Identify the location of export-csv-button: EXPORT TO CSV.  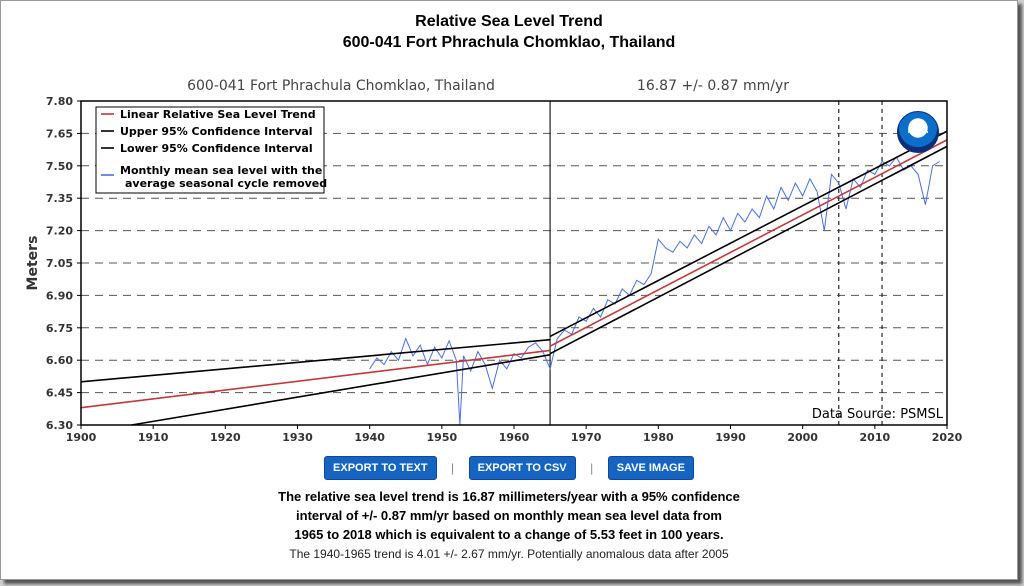
(522, 468).